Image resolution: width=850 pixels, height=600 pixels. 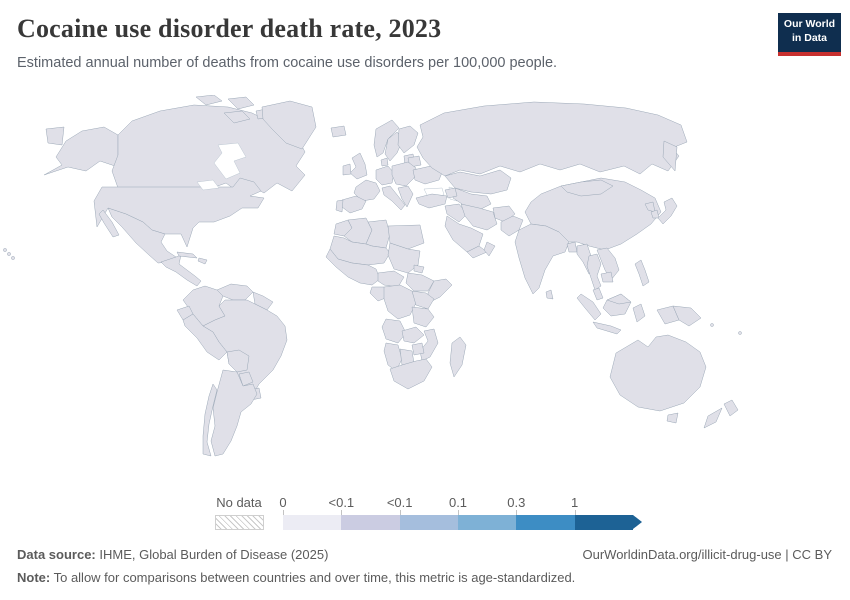 What do you see at coordinates (542, 259) in the screenshot?
I see `country-india` at bounding box center [542, 259].